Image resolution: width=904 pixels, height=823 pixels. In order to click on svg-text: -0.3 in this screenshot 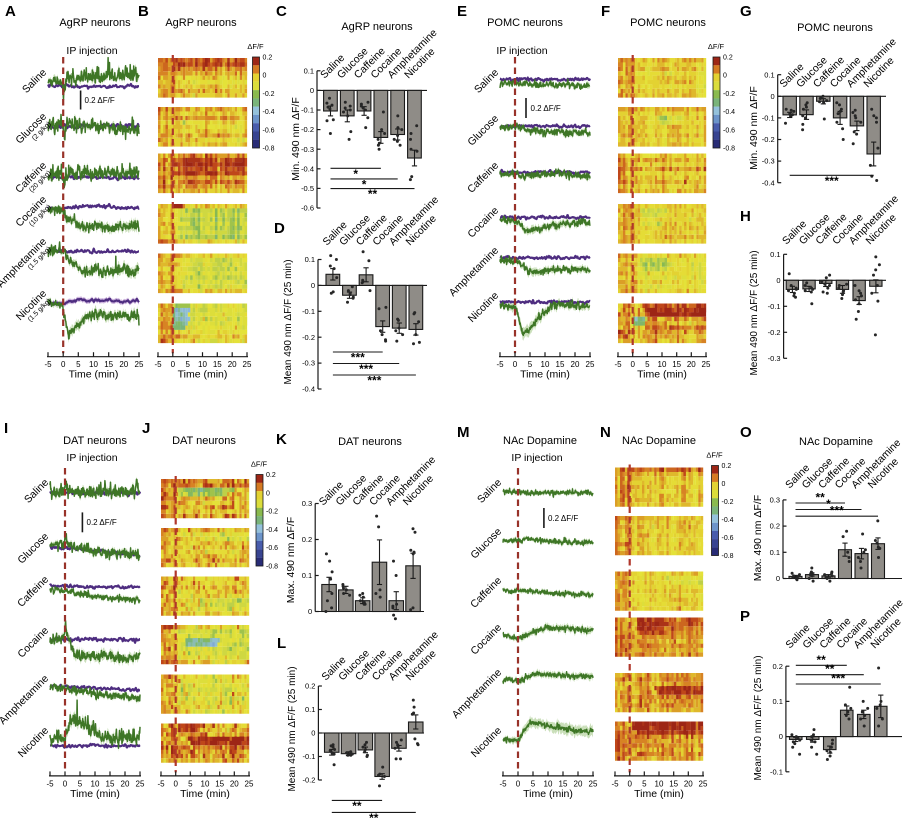, I will do `click(774, 358)`.